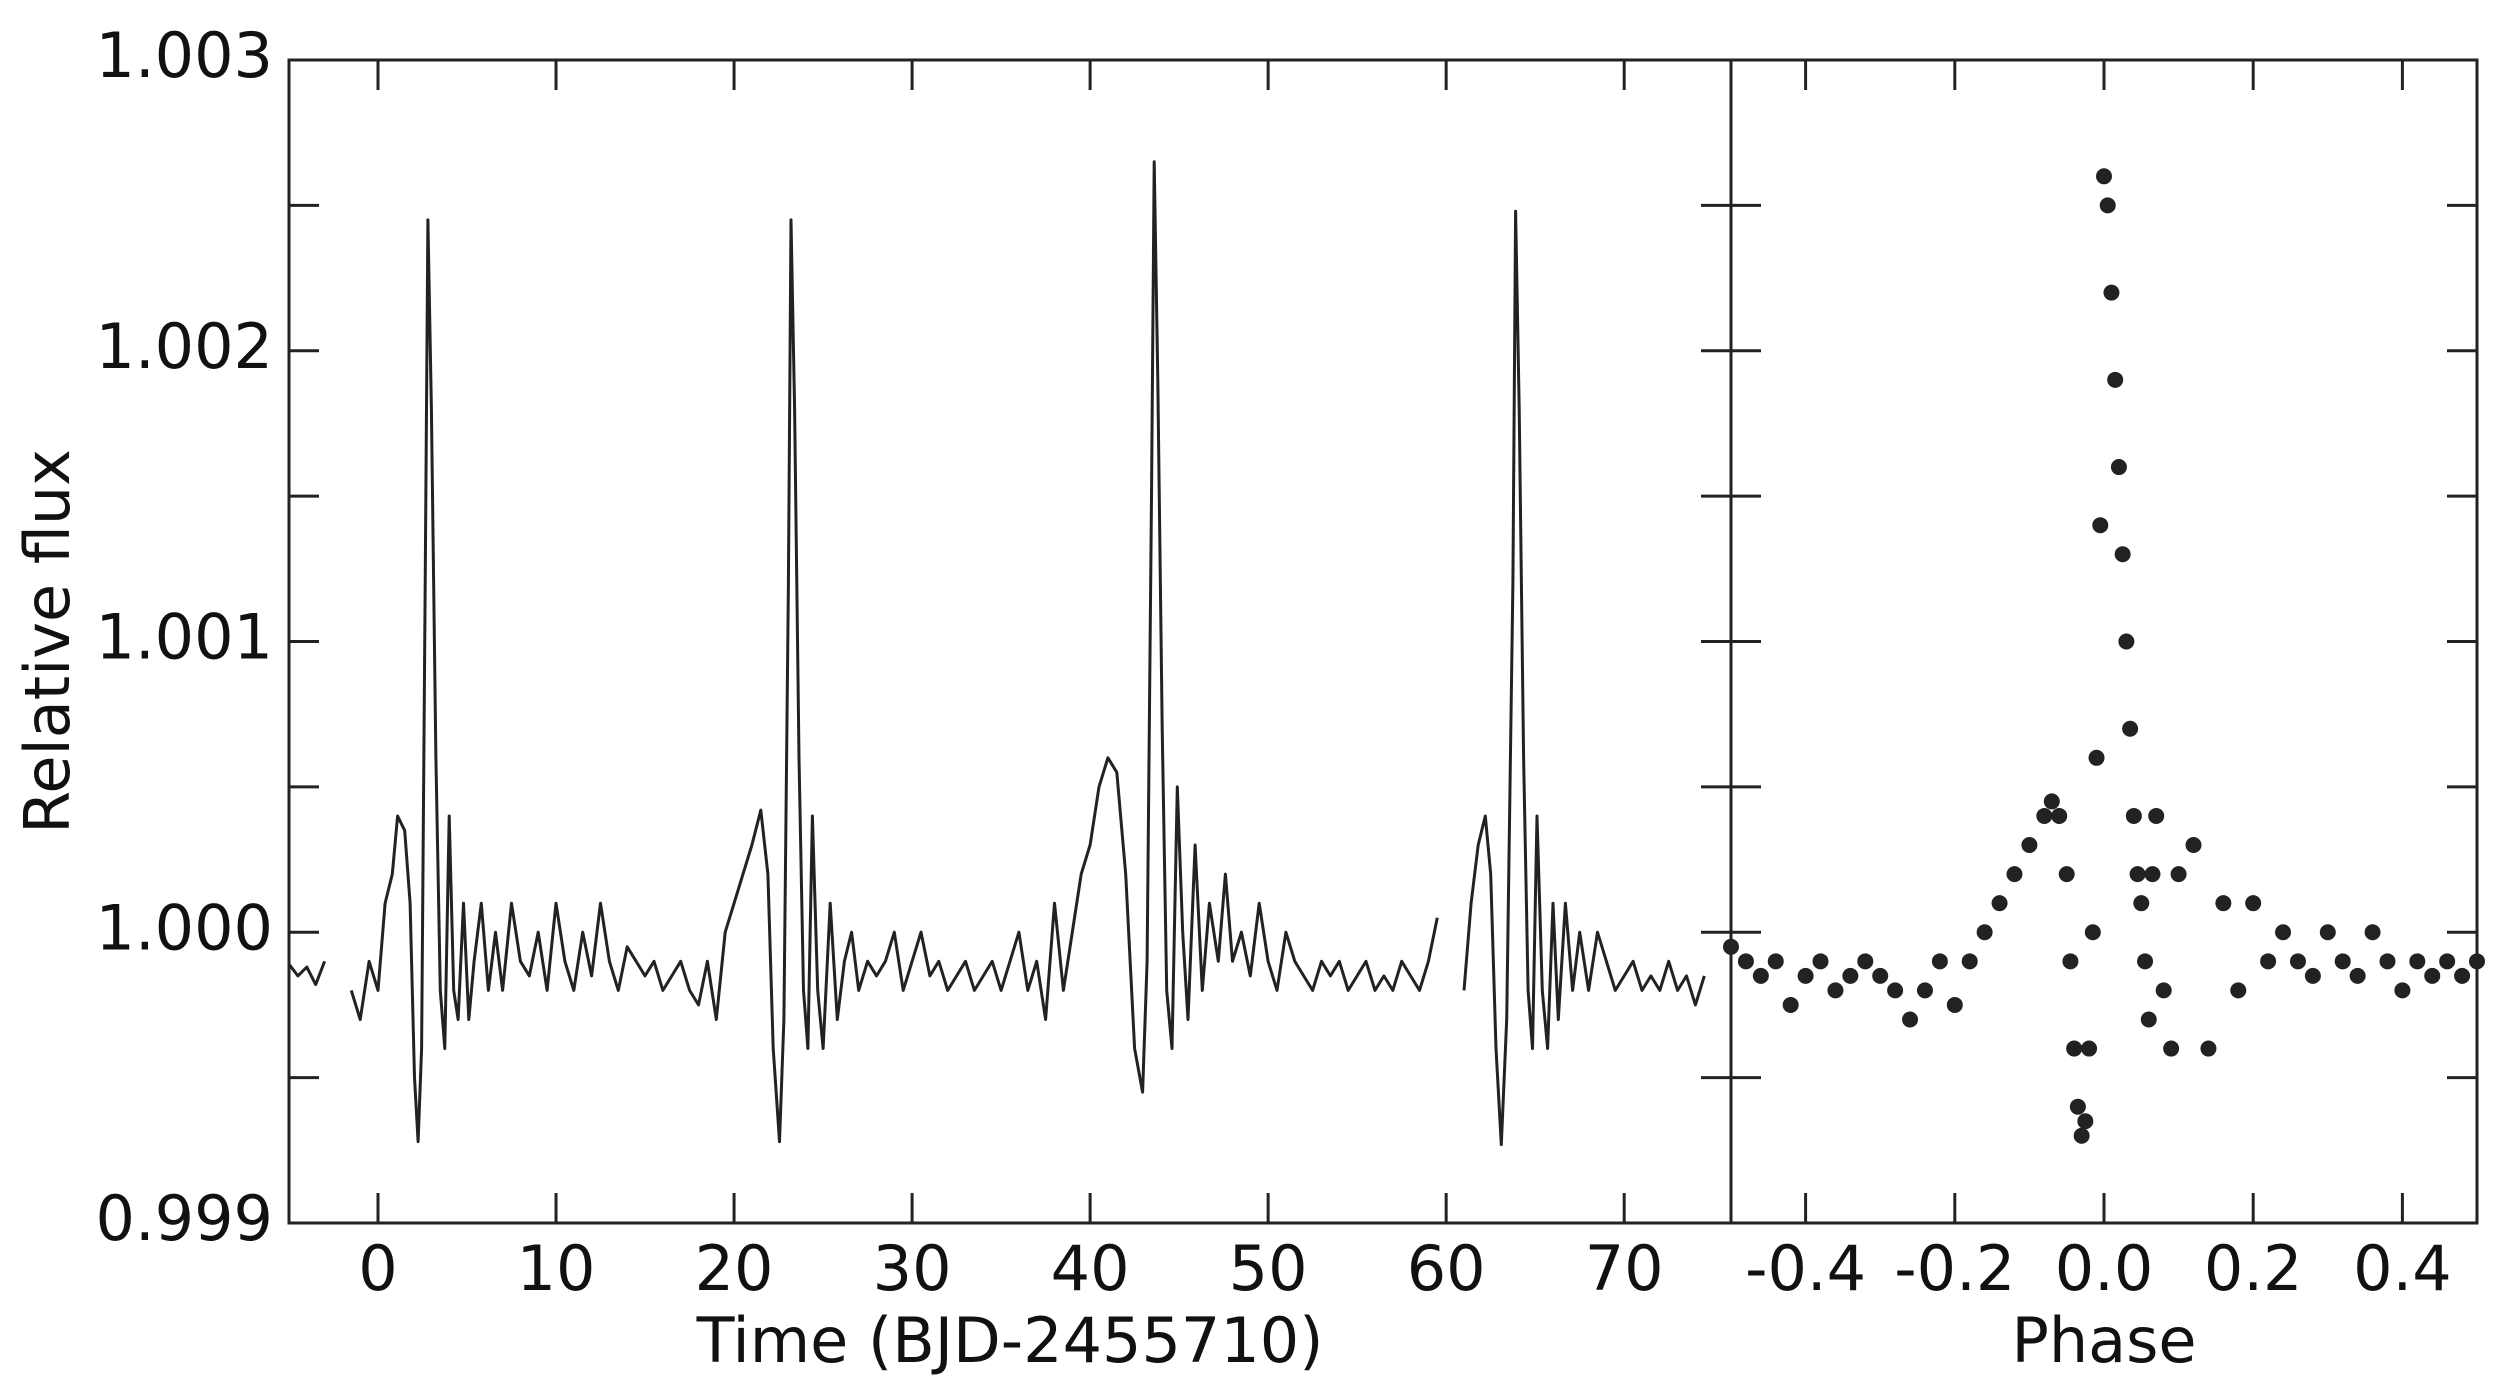 Image resolution: width=2509 pixels, height=1395 pixels. What do you see at coordinates (1805, 1268) in the screenshot?
I see `x-tick-label: -0.4` at bounding box center [1805, 1268].